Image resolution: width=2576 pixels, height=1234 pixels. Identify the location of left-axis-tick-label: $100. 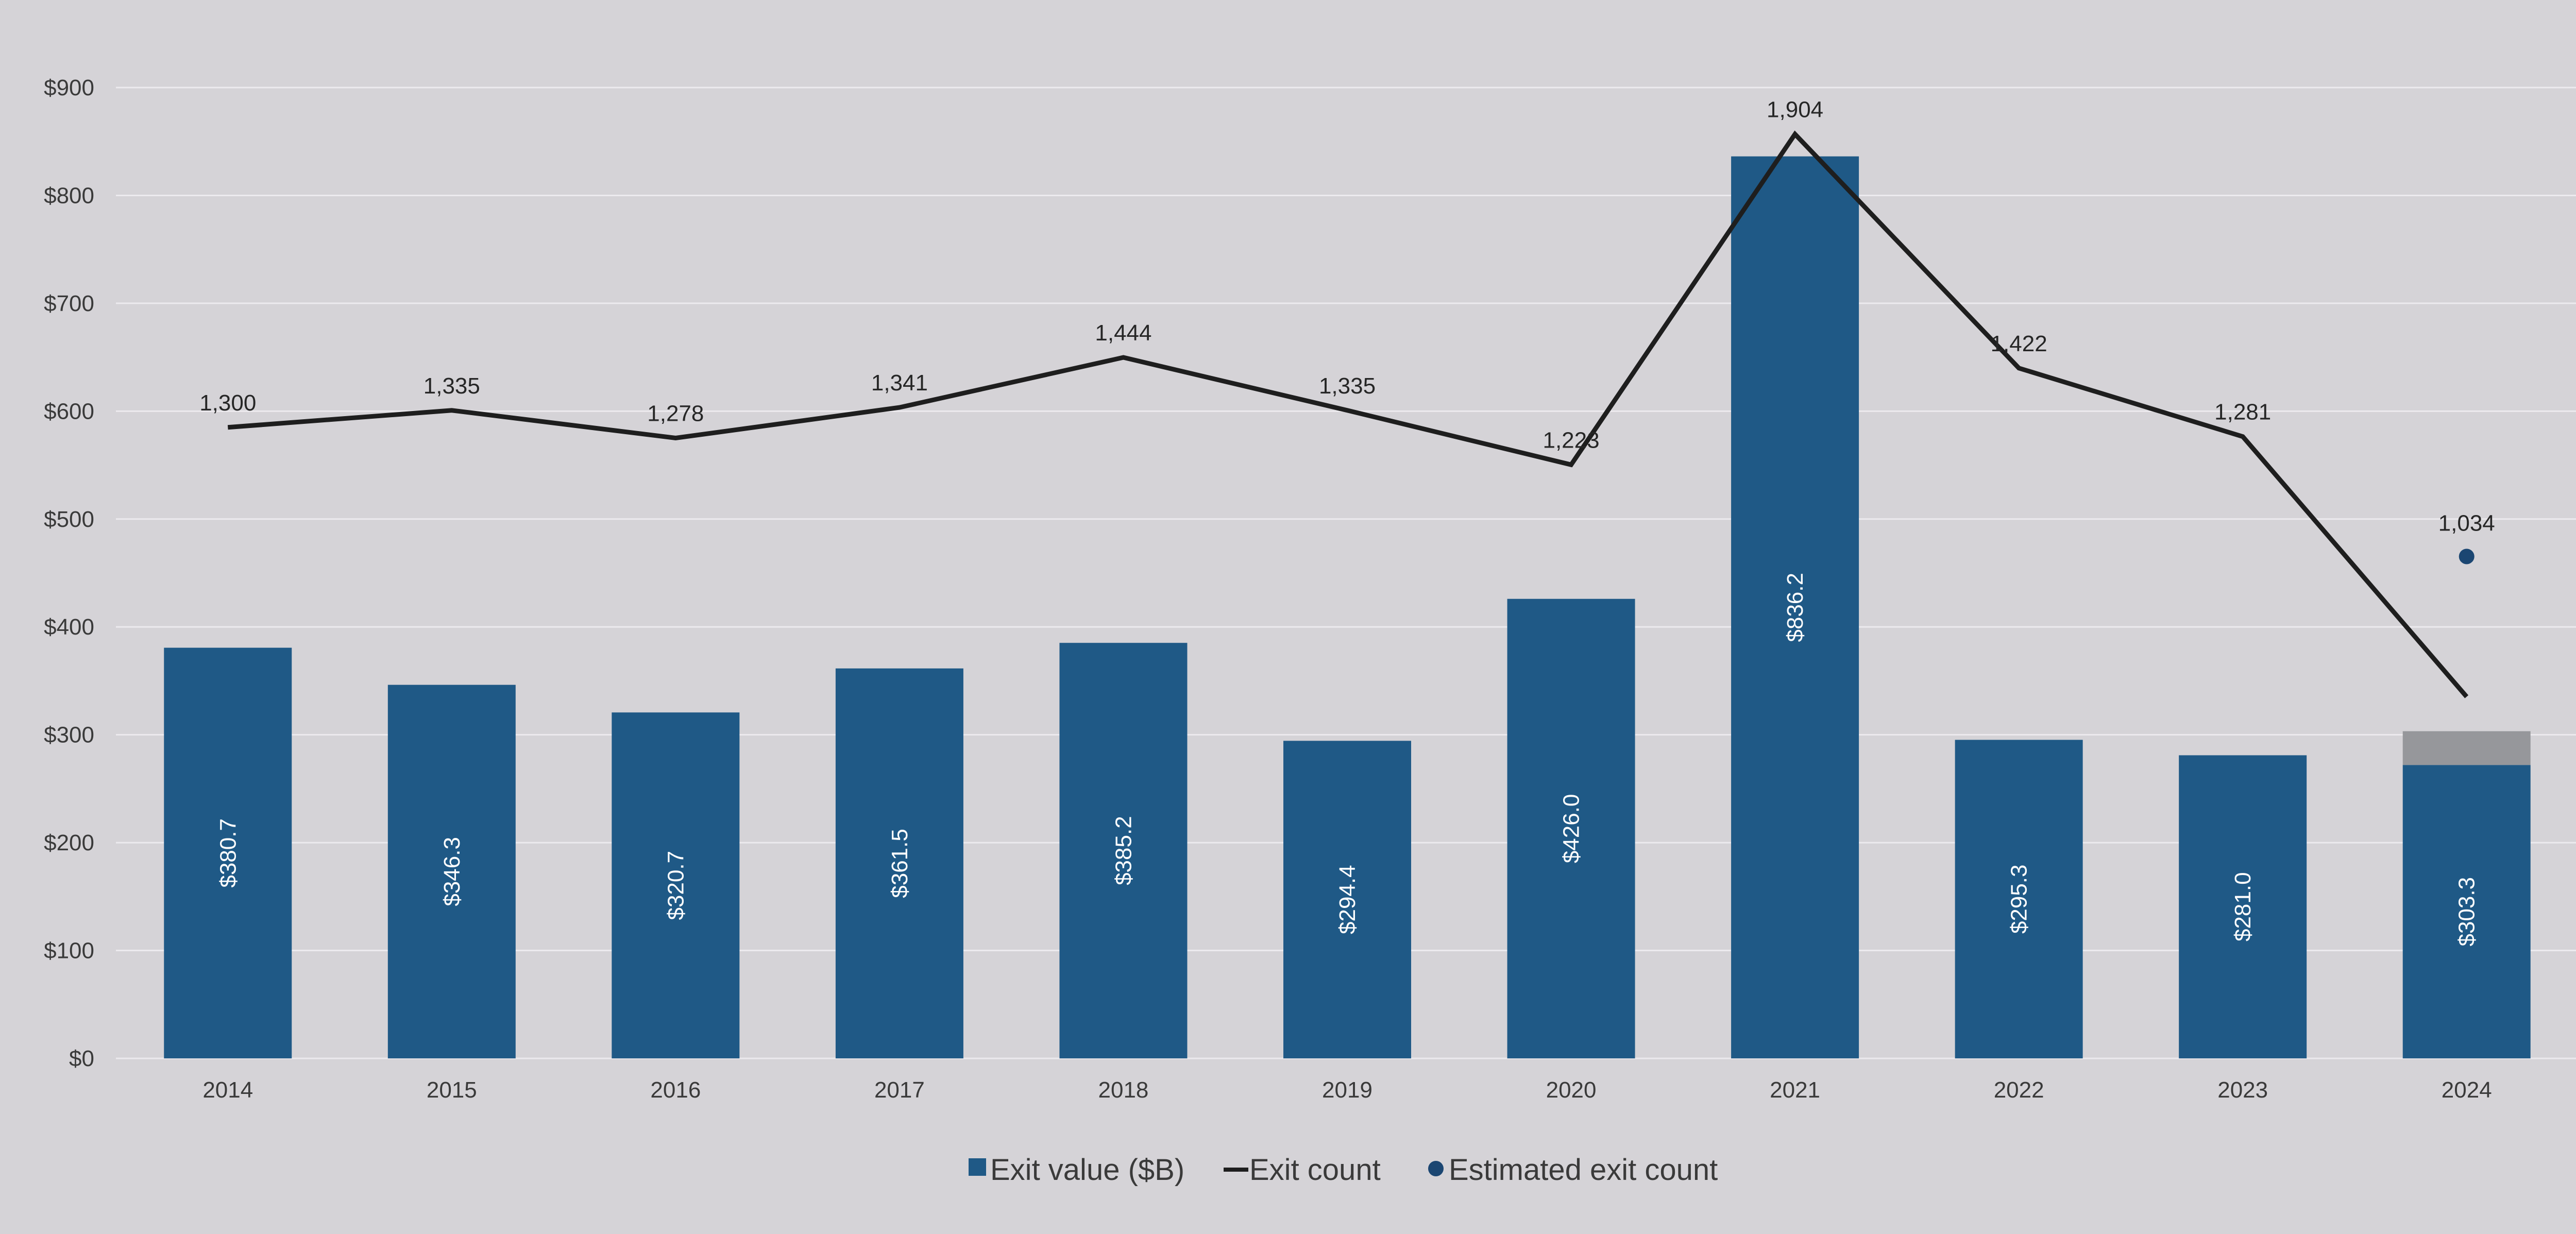
(69, 951).